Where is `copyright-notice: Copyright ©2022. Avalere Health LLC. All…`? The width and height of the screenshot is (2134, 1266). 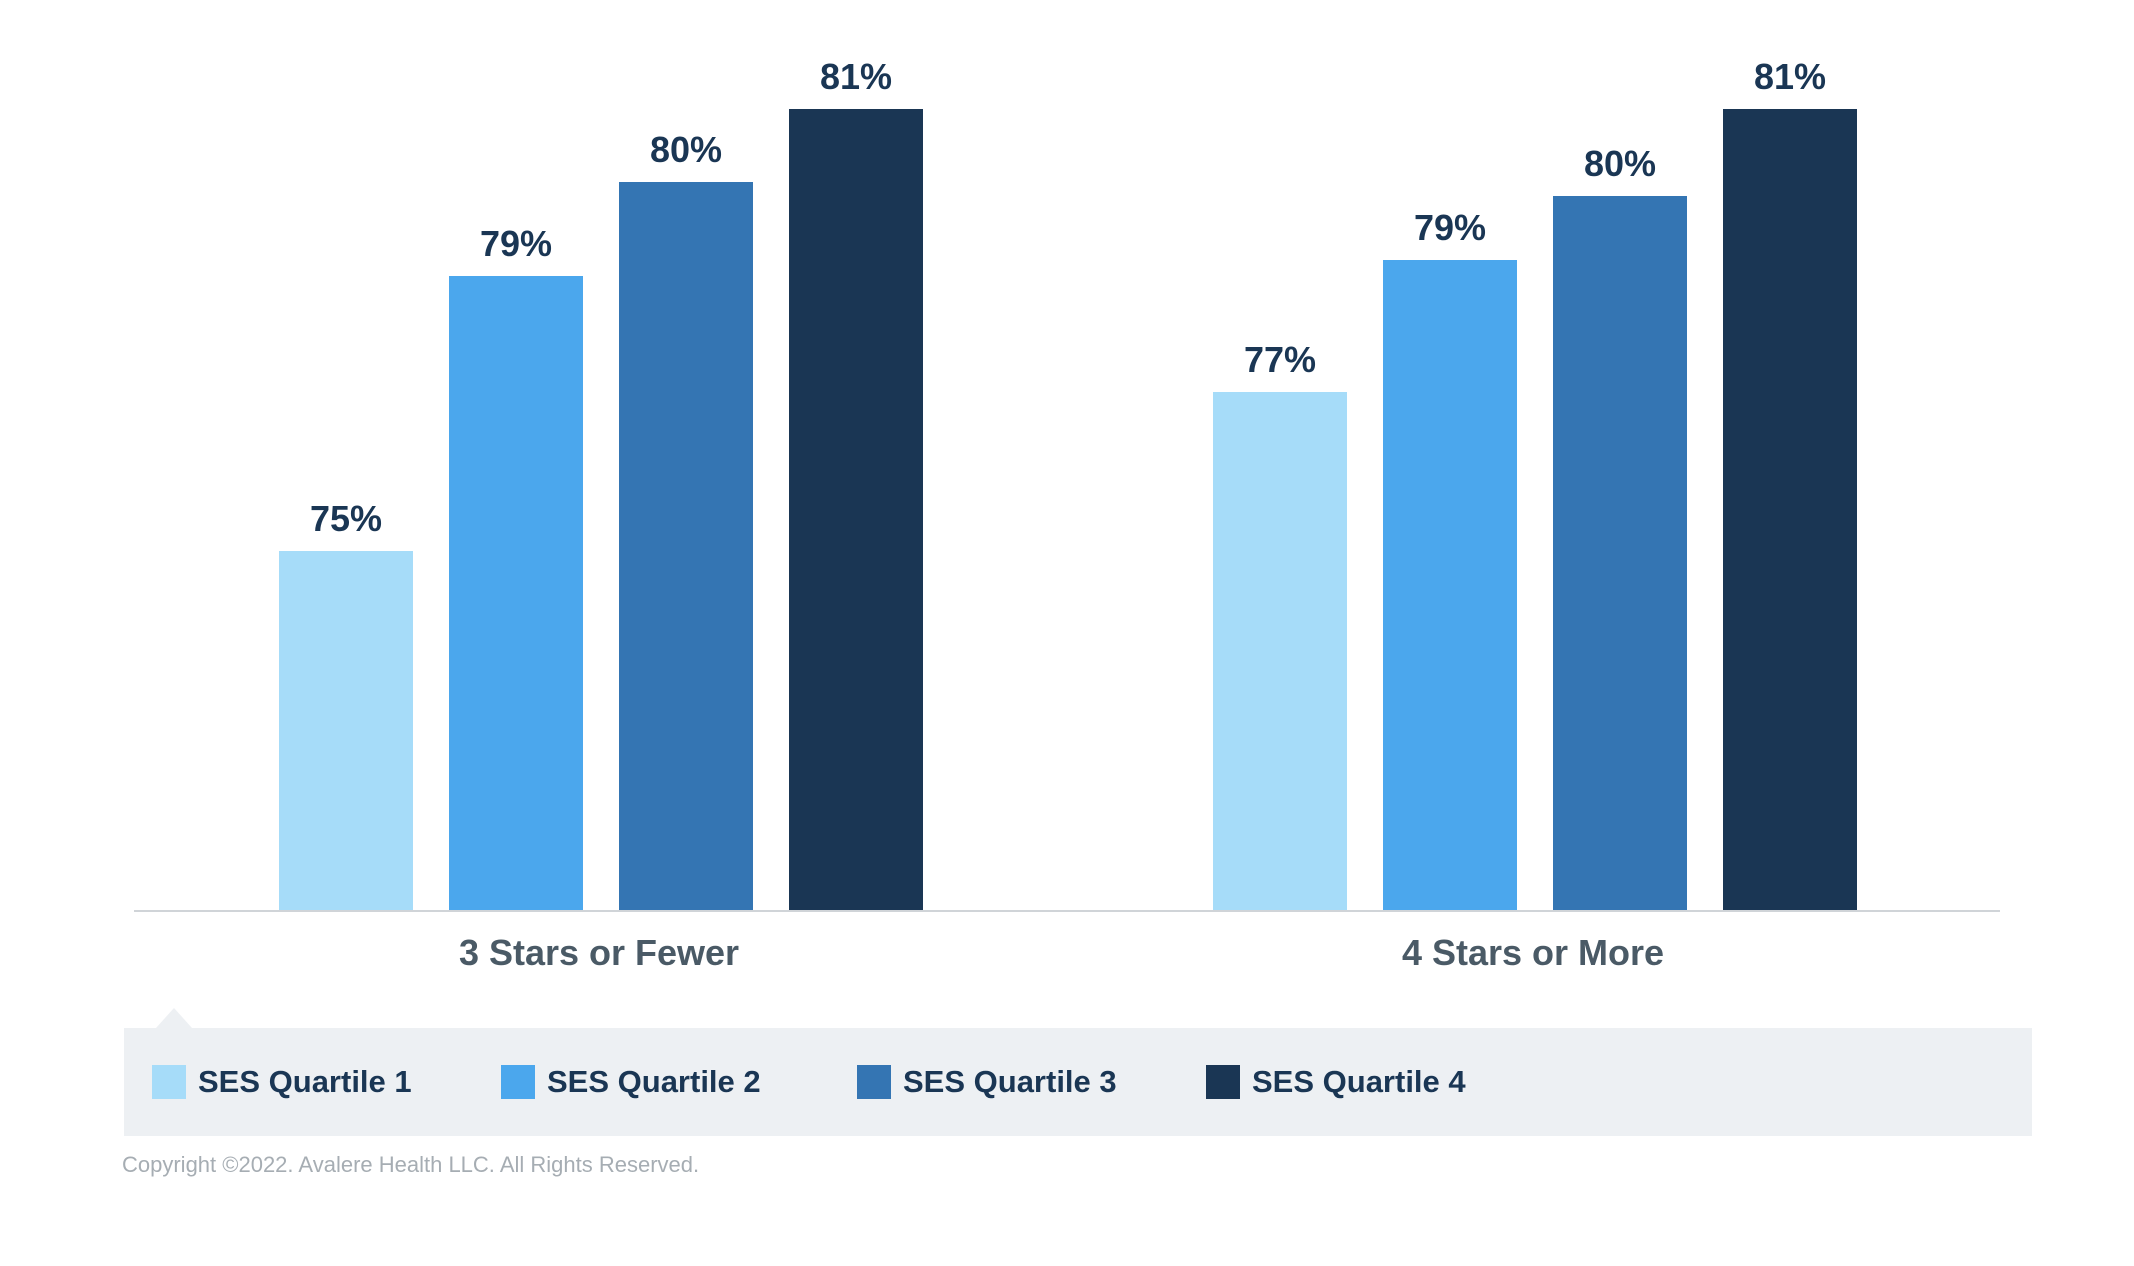 copyright-notice: Copyright ©2022. Avalere Health LLC. All… is located at coordinates (411, 1164).